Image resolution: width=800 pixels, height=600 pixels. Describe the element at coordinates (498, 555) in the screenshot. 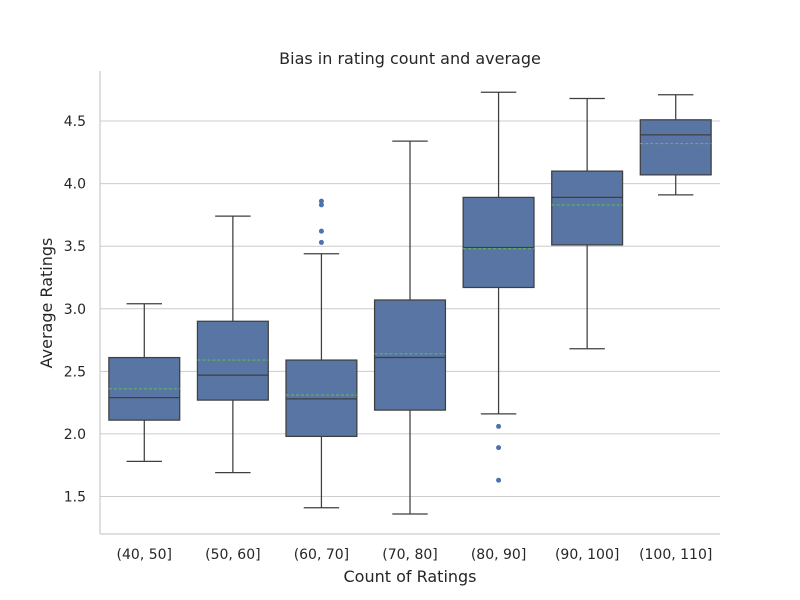

I see `x-tick-label: (80, 90]` at that location.